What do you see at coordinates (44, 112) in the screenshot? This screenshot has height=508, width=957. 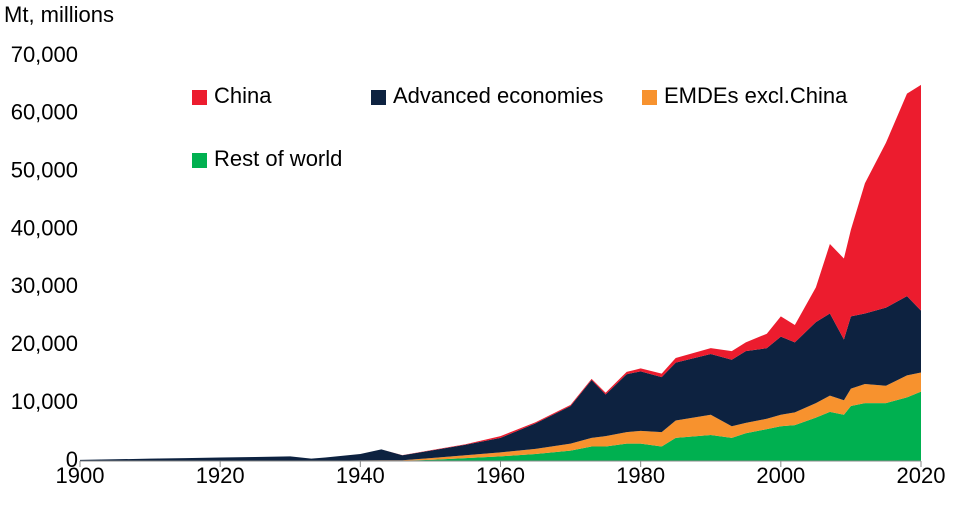 I see `y-tick-label: 60,000` at bounding box center [44, 112].